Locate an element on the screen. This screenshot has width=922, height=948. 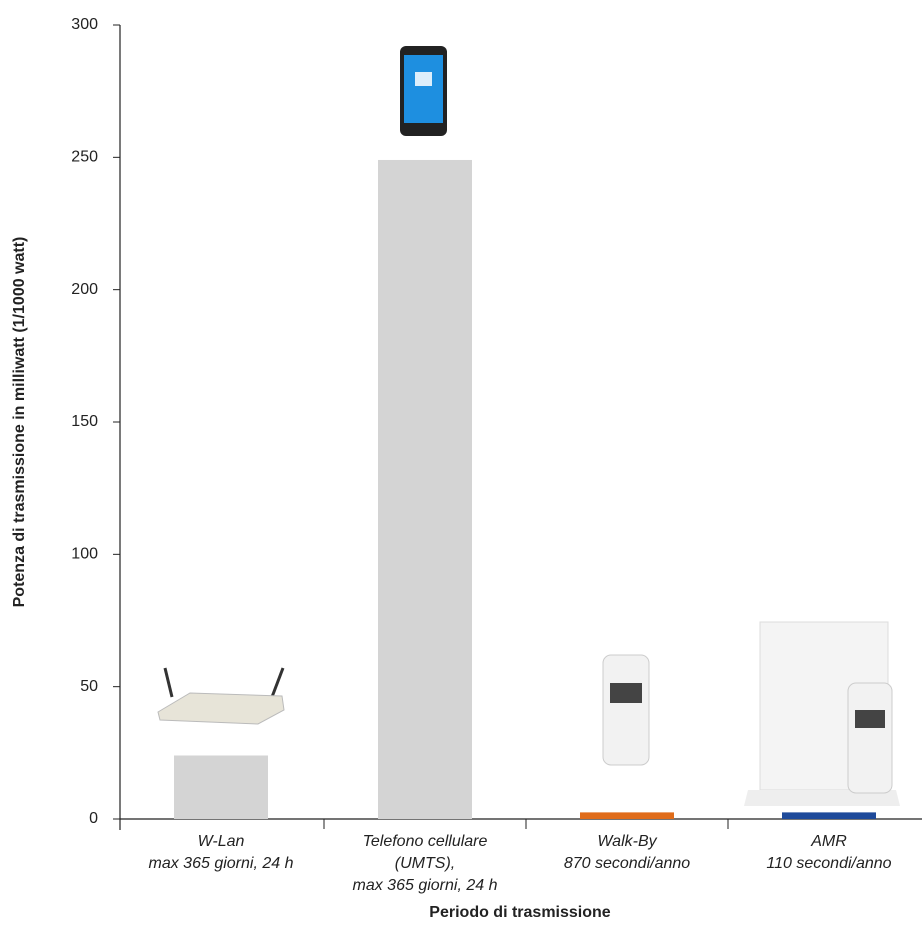
x-tick-label-line: 110 secondi/anno is located at coordinates (828, 863).